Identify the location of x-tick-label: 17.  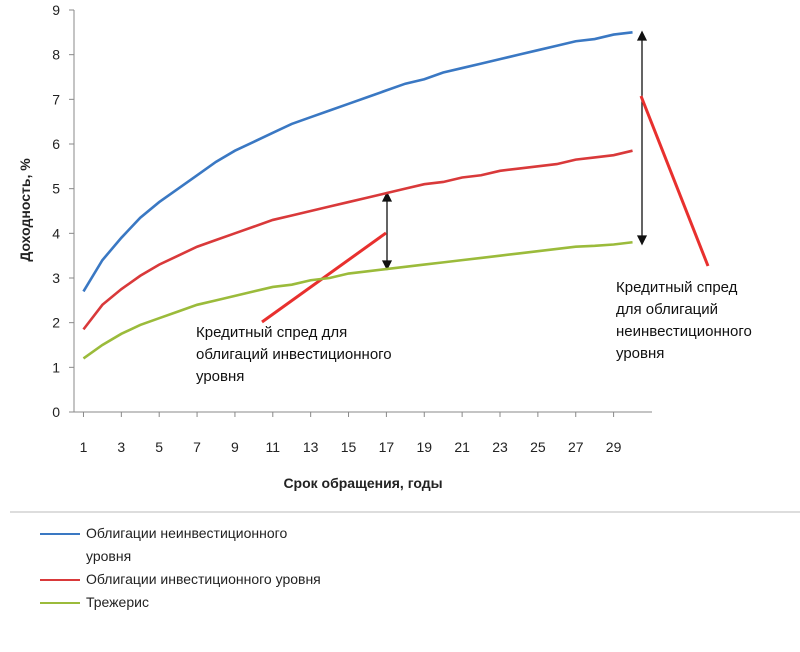
(387, 447).